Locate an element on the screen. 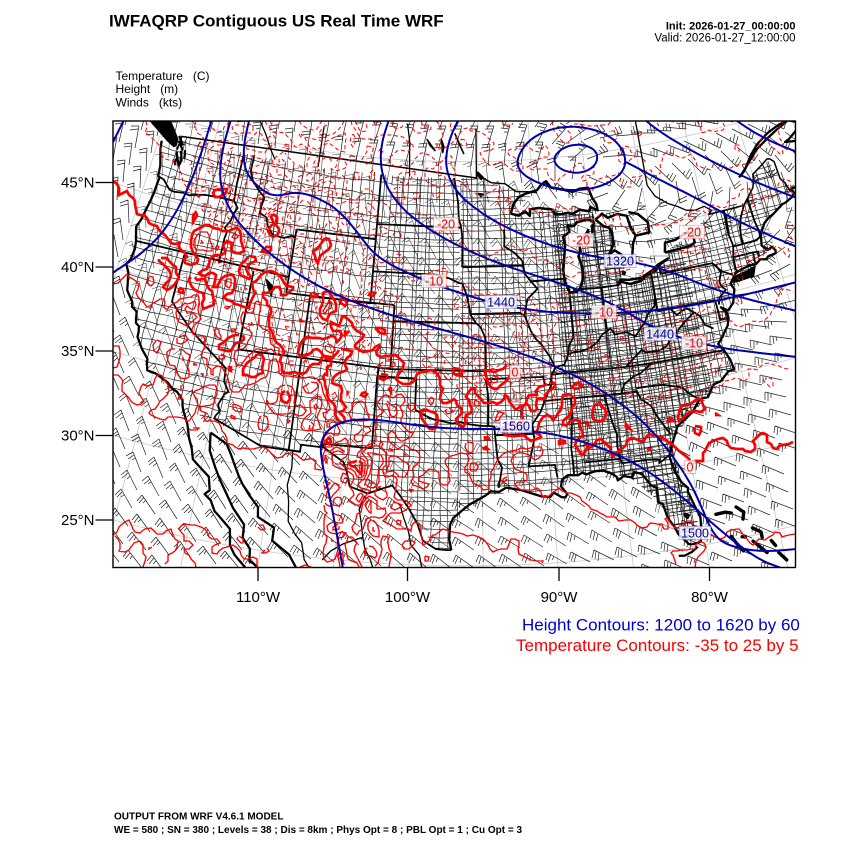 This screenshot has height=850, width=850. svg-text: Height (m) is located at coordinates (147, 89).